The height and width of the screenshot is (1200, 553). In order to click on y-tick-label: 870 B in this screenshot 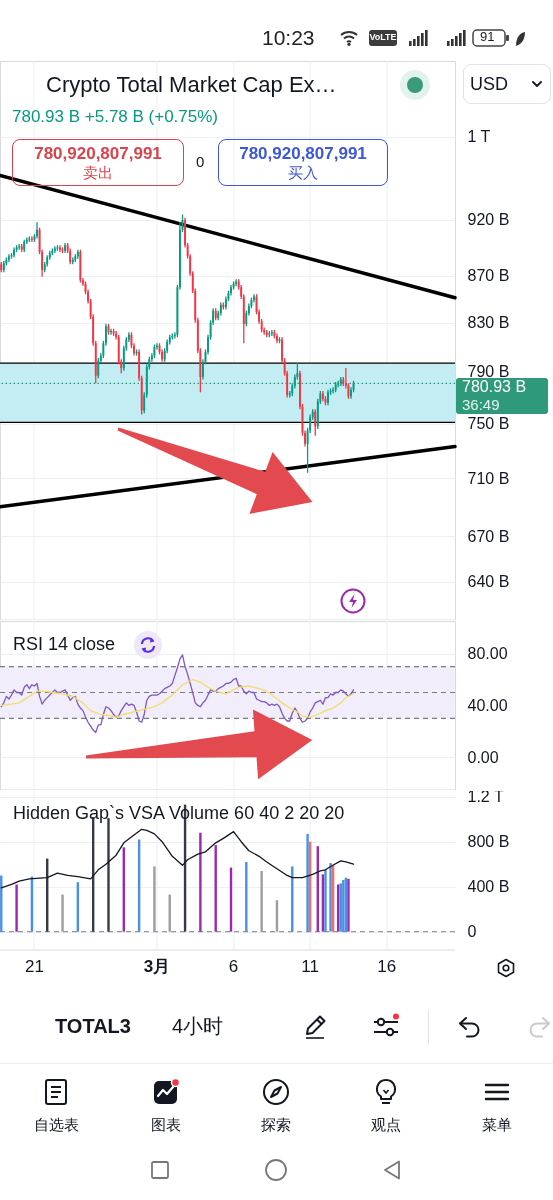, I will do `click(488, 276)`.